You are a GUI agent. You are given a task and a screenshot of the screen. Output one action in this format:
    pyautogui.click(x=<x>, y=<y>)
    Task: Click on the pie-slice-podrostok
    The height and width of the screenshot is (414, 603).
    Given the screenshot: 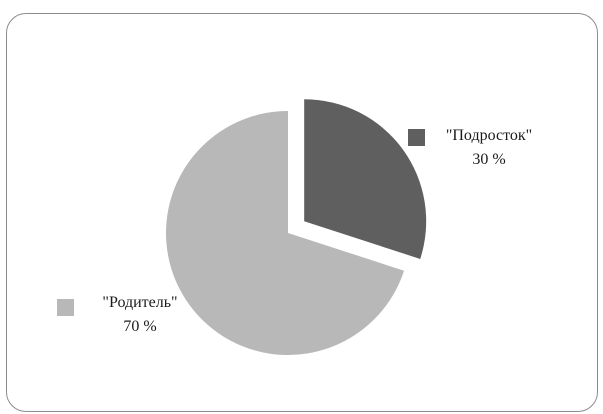 What is the action you would take?
    pyautogui.click(x=365, y=179)
    